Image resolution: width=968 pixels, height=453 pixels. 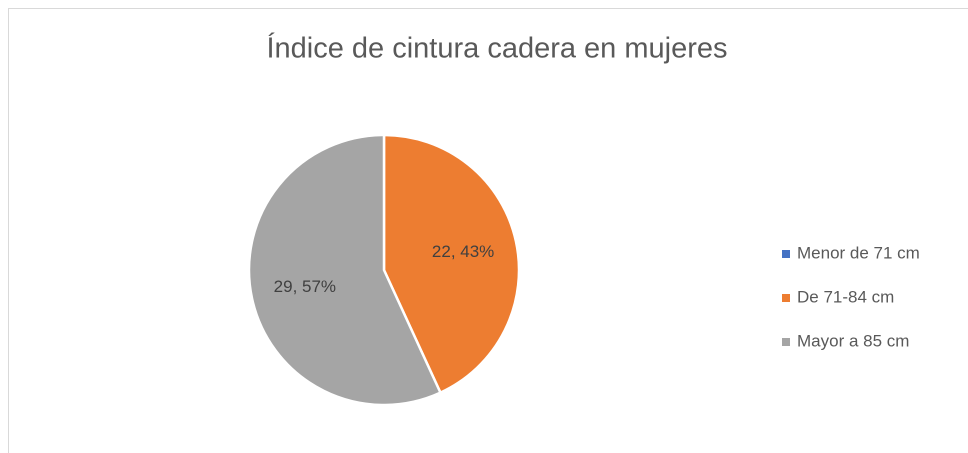 I want to click on data-label: 29, 57%, so click(x=305, y=286).